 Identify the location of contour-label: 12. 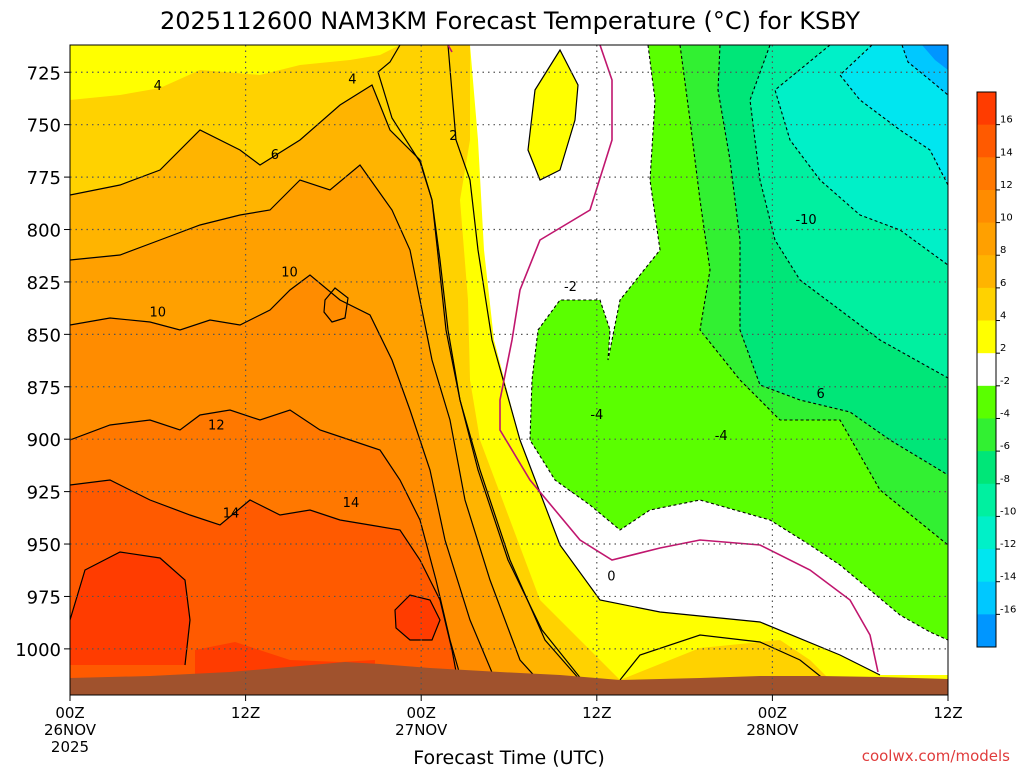
(216, 426).